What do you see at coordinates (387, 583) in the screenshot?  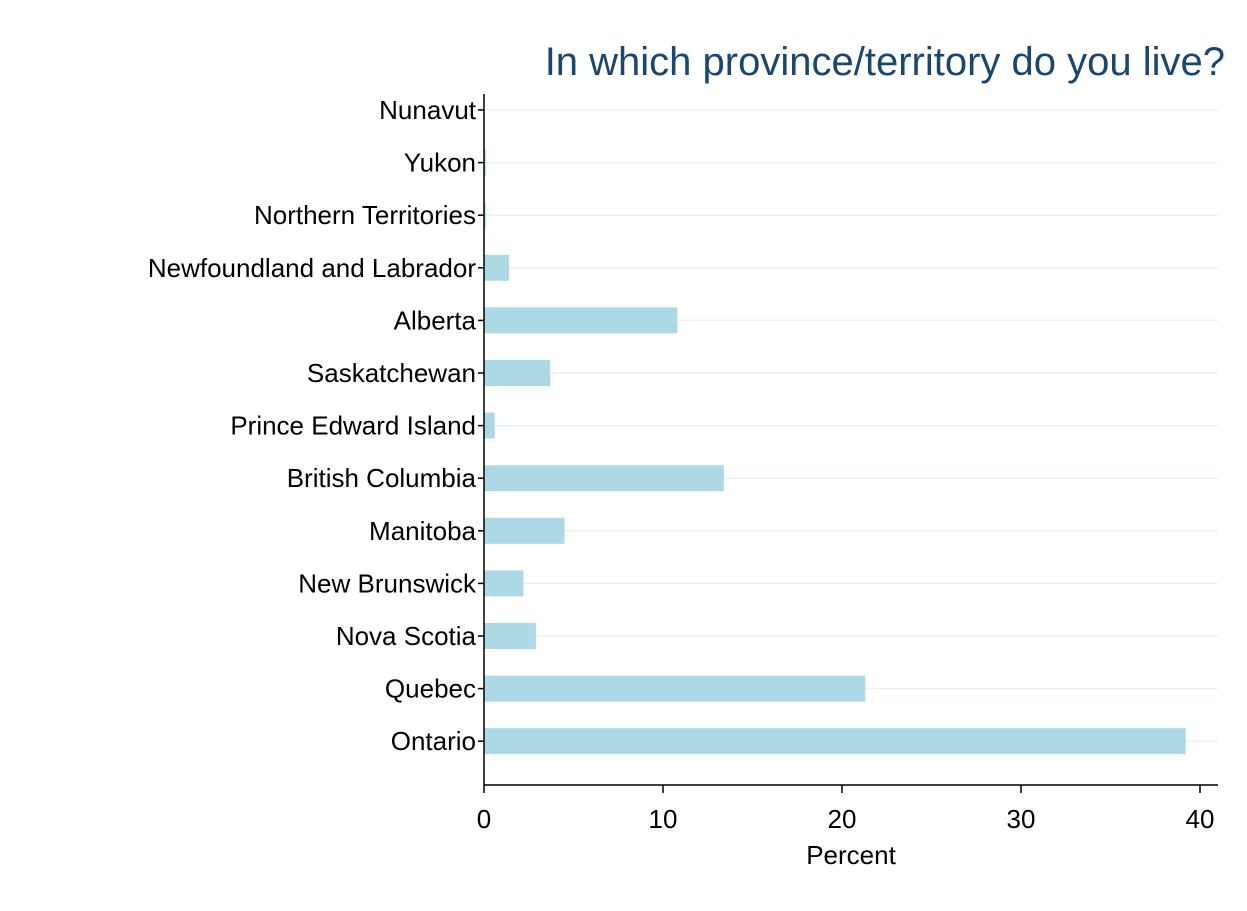 I see `category-label: New Brunswick` at bounding box center [387, 583].